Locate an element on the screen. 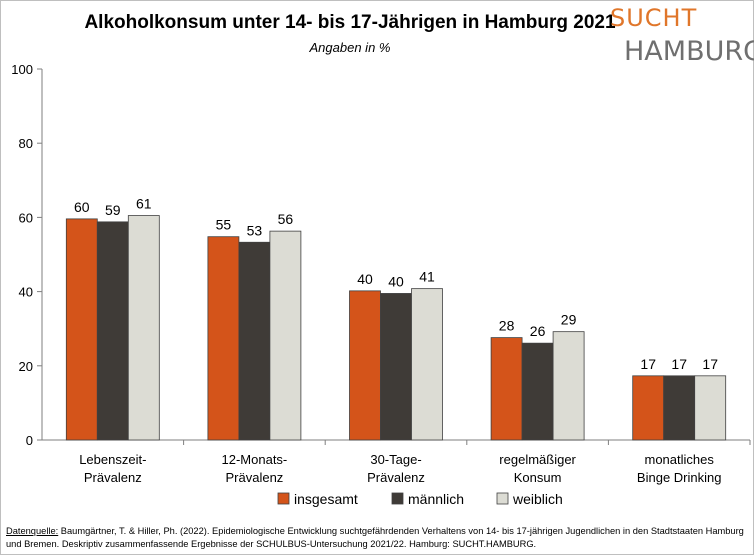 Image resolution: width=754 pixels, height=555 pixels. data-label: 28 is located at coordinates (507, 326).